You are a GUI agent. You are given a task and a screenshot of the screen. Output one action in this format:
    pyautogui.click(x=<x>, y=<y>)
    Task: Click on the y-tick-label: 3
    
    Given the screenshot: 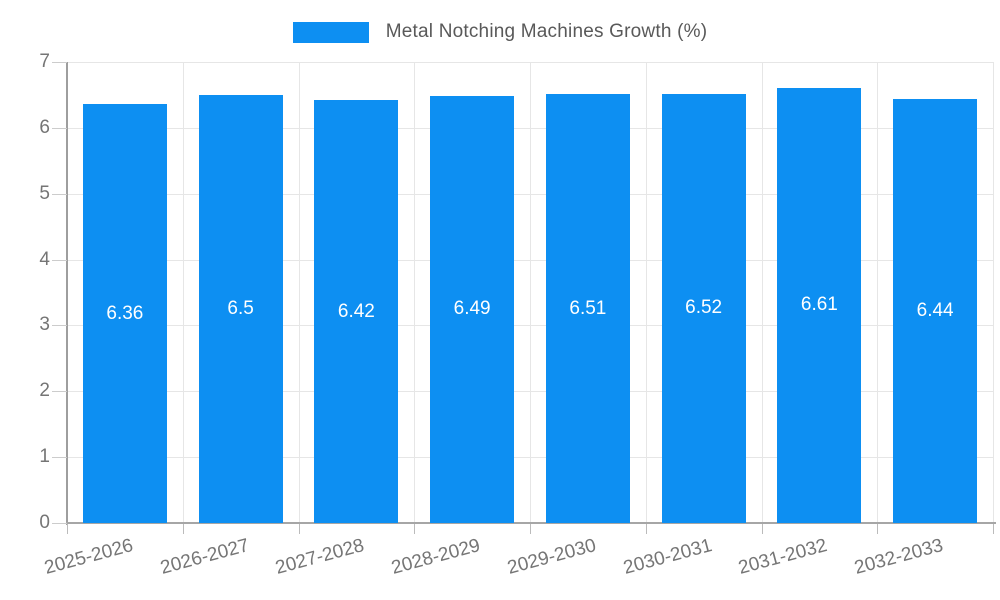 What is the action you would take?
    pyautogui.click(x=44, y=325)
    